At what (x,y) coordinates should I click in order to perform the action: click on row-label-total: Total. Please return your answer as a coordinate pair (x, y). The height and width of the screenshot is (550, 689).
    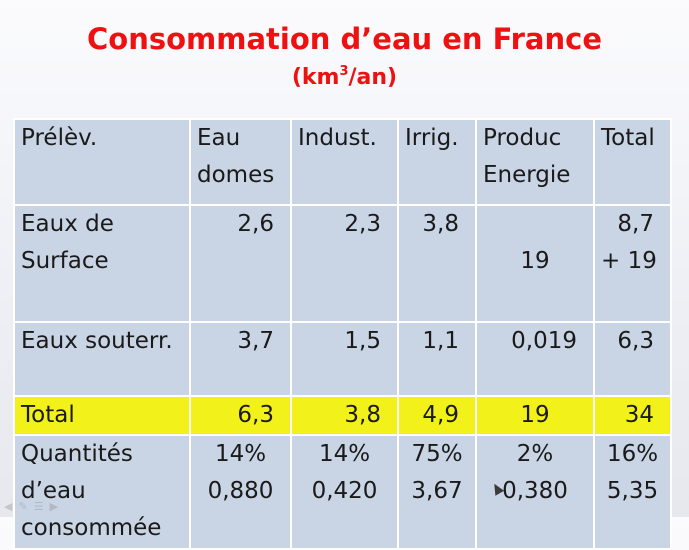
    Looking at the image, I should click on (102, 415).